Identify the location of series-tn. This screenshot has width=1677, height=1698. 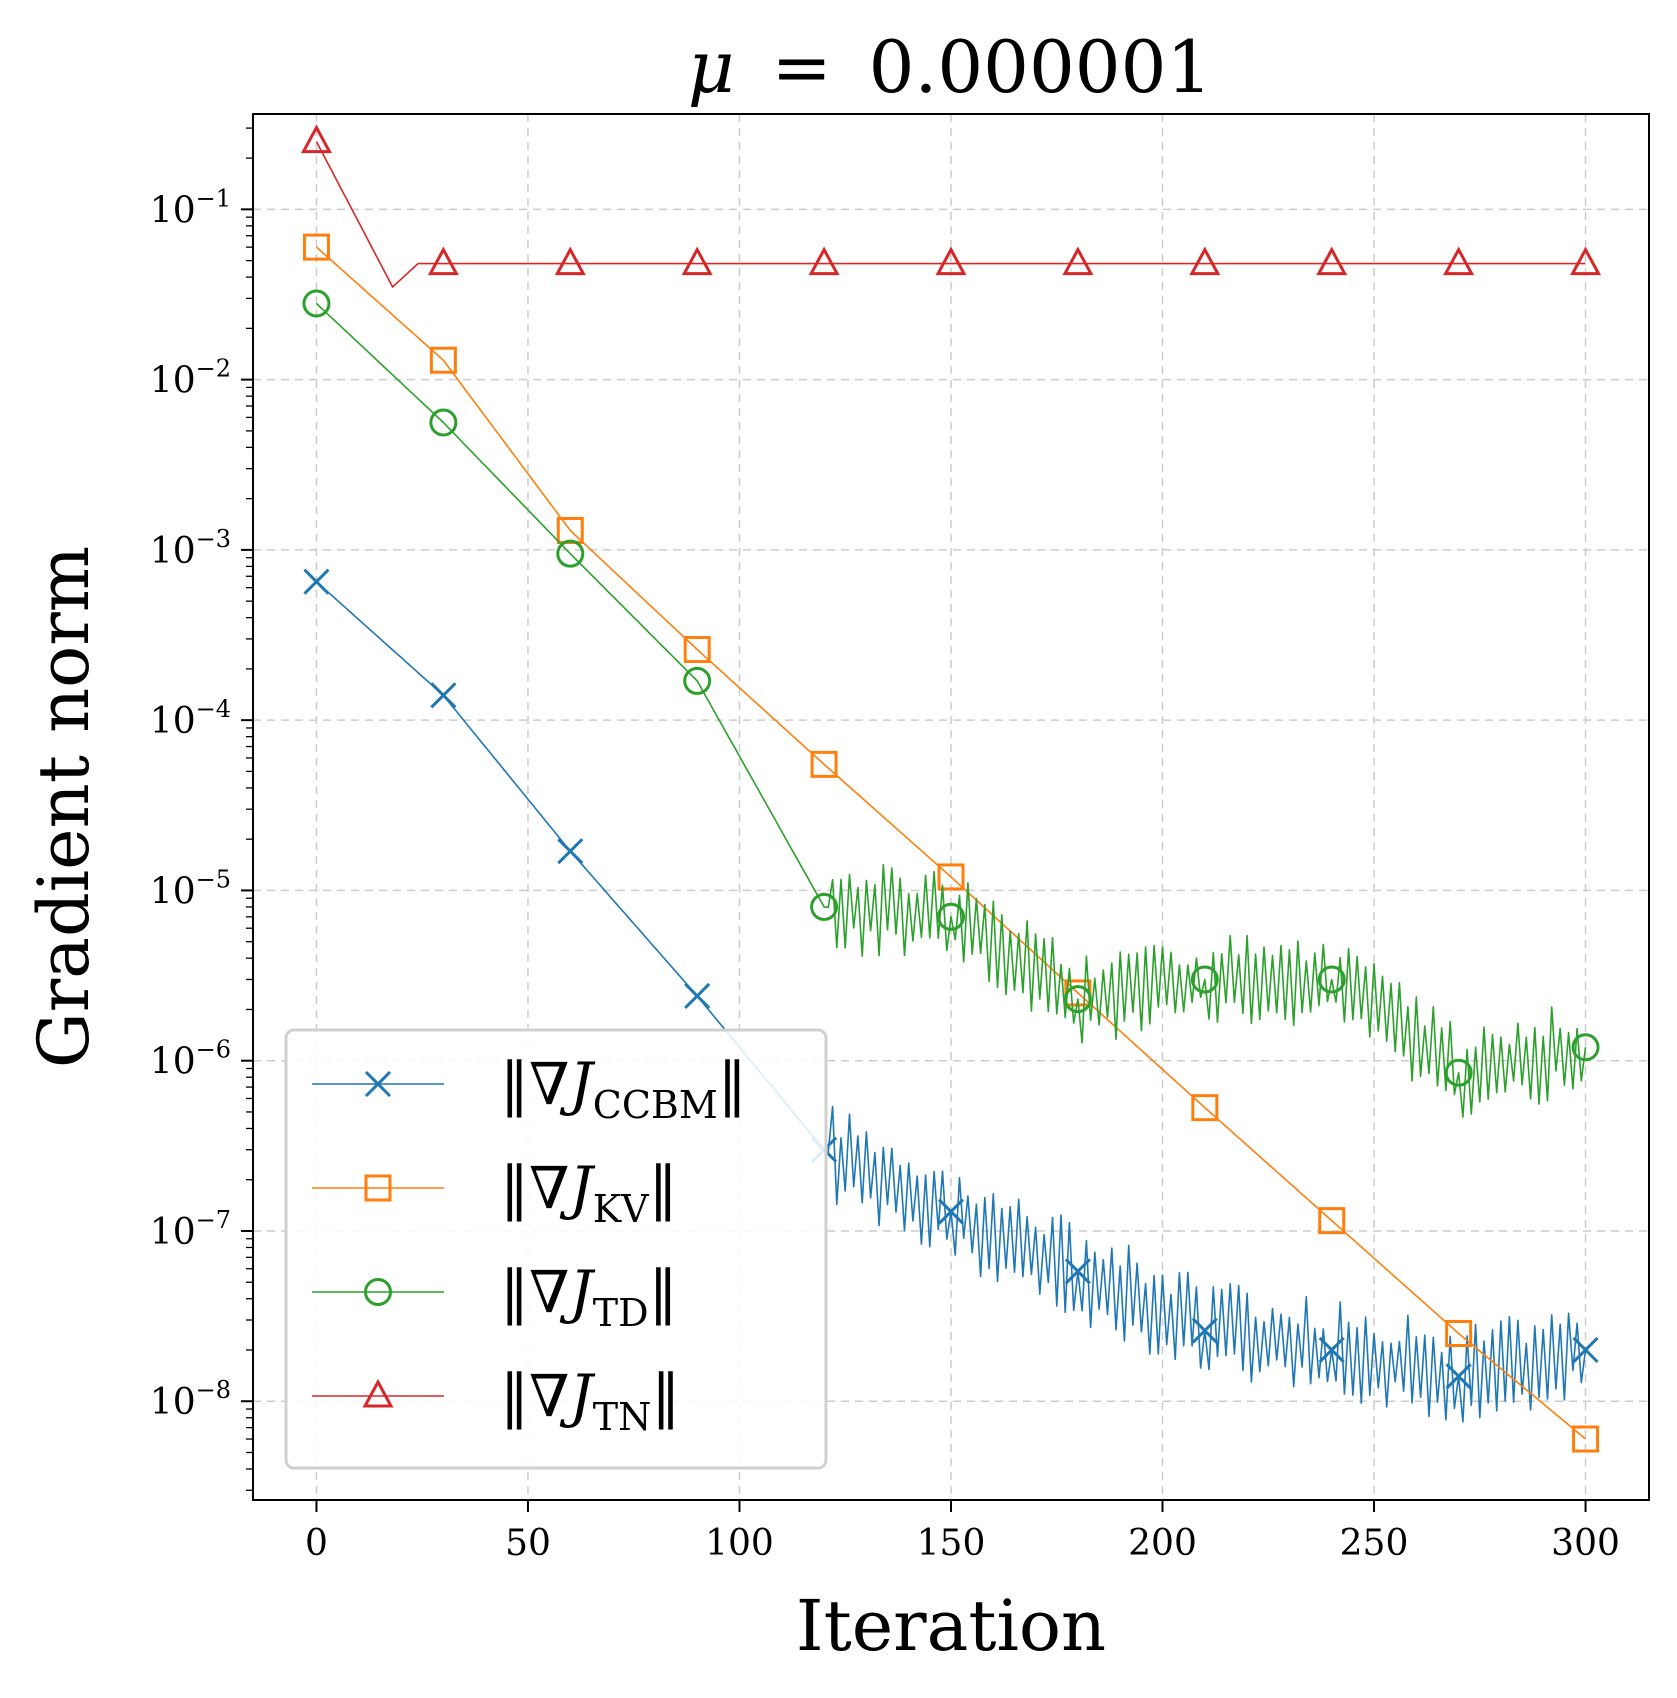
(951, 206).